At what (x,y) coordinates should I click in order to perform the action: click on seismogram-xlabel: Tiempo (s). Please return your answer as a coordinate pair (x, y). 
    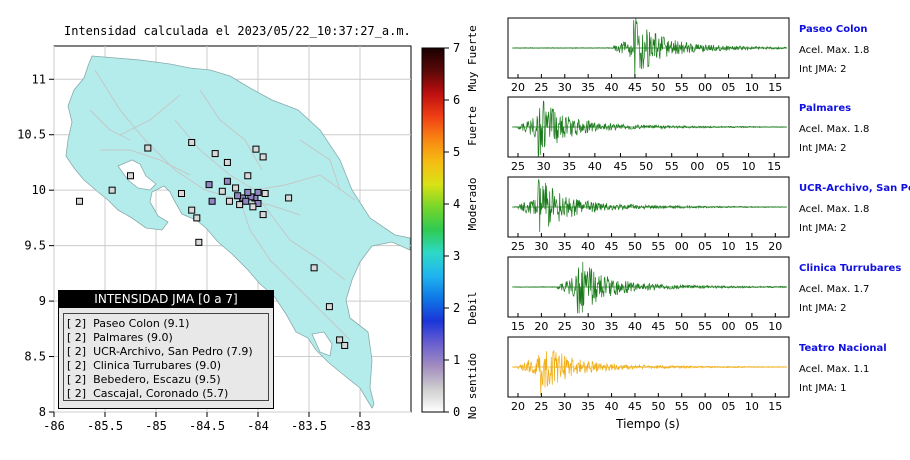
    Looking at the image, I should click on (647, 424).